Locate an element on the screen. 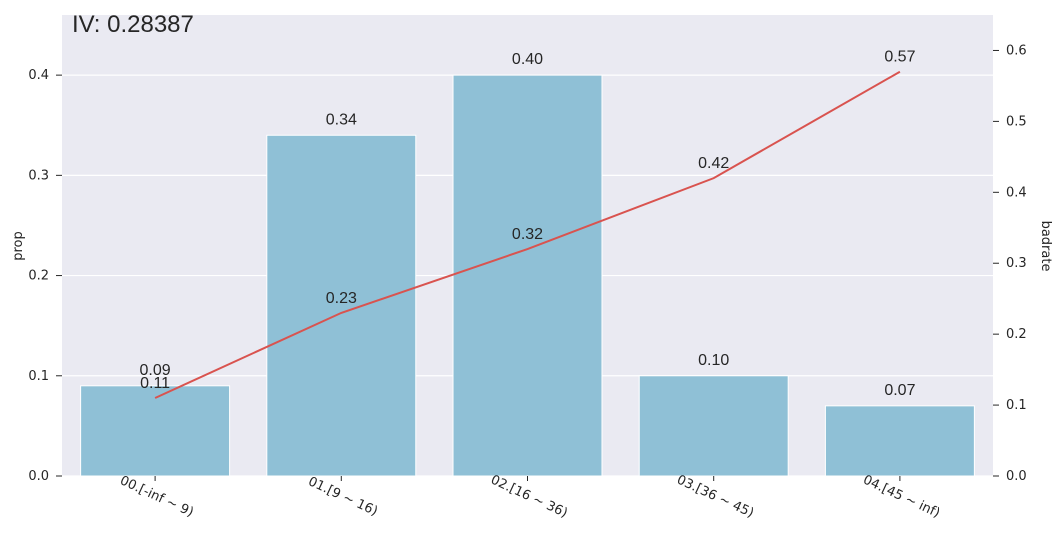 Image resolution: width=1058 pixels, height=540 pixels. y2-tick-label: 0.2 is located at coordinates (1016, 334).